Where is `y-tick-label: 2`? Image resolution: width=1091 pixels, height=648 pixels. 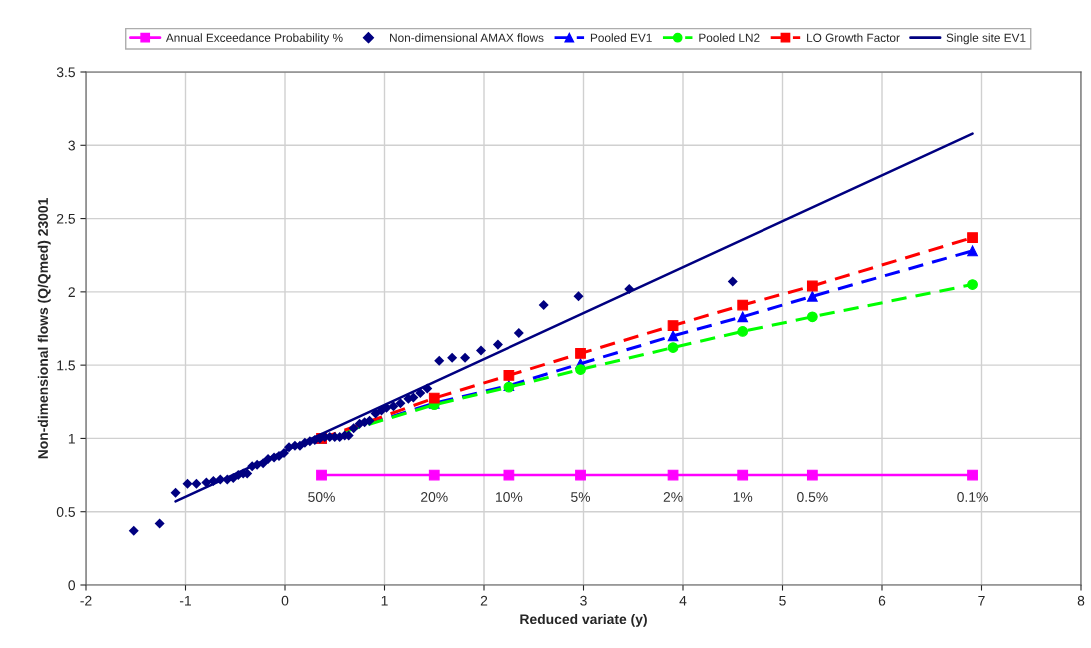 y-tick-label: 2 is located at coordinates (71, 292).